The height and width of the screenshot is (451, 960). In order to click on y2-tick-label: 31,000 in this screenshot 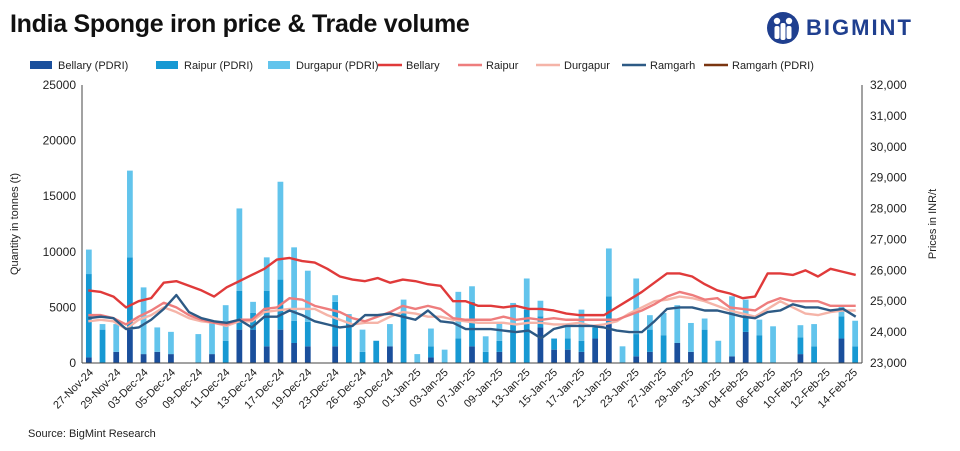, I will do `click(888, 116)`.